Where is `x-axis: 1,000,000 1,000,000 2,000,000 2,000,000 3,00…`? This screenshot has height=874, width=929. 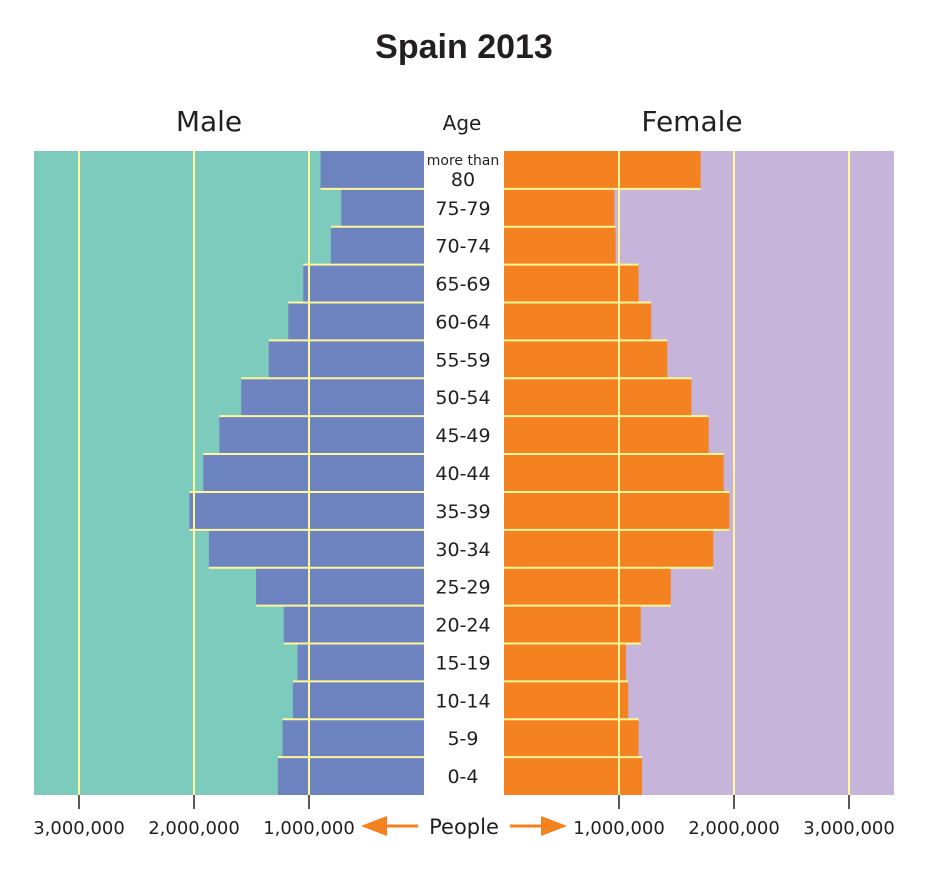 x-axis: 1,000,000 1,000,000 2,000,000 2,000,000 3,00… is located at coordinates (464, 817).